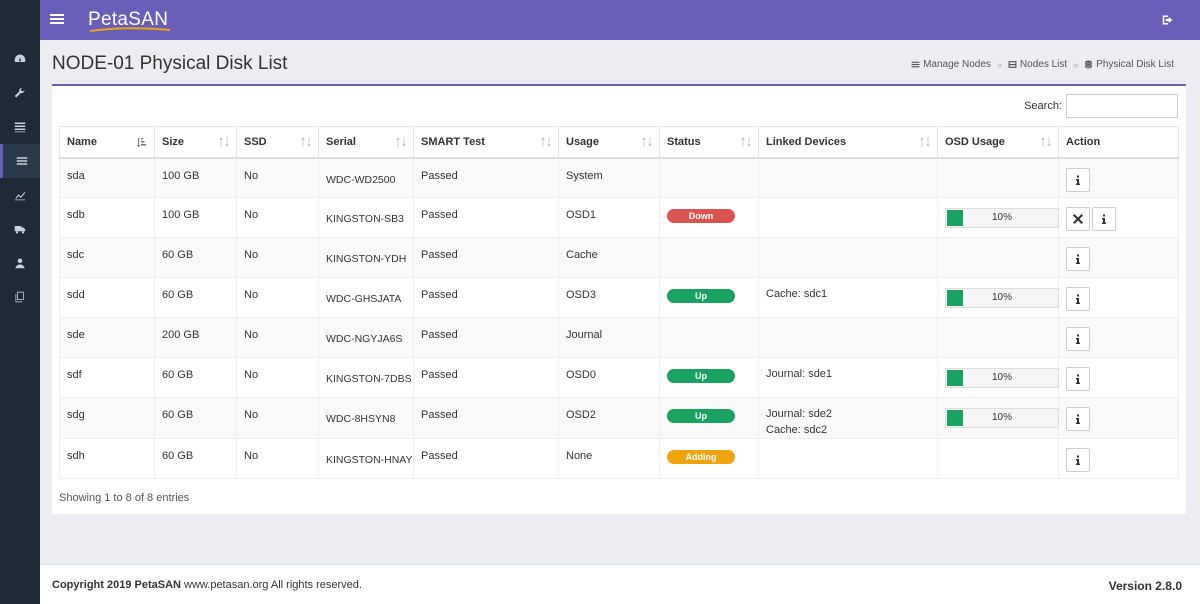 This screenshot has height=604, width=1200. Describe the element at coordinates (1043, 64) in the screenshot. I see `breadcrumb-label: Nodes List` at that location.